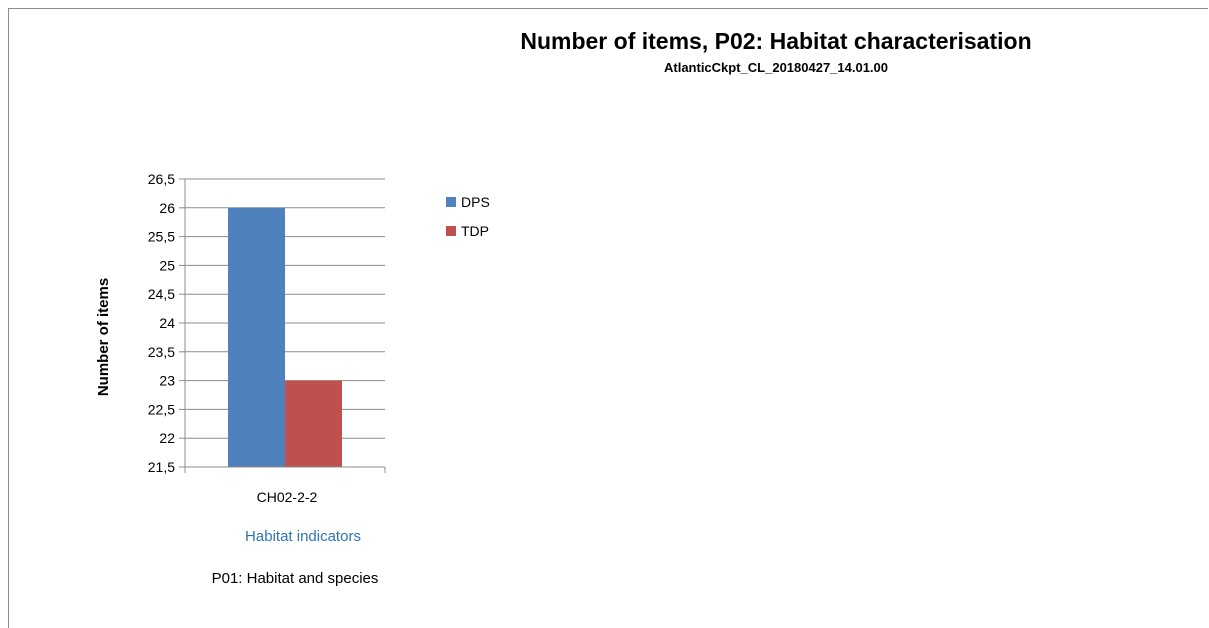  I want to click on axes, so click(282, 325).